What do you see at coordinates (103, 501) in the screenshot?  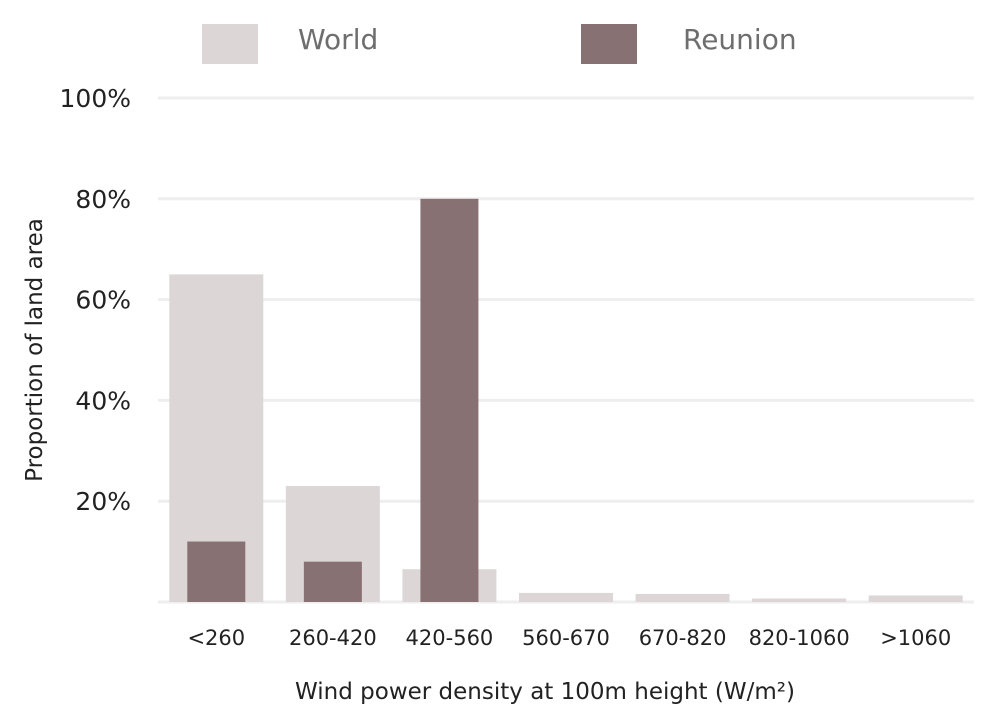 I see `y-tick-label: 20%` at bounding box center [103, 501].